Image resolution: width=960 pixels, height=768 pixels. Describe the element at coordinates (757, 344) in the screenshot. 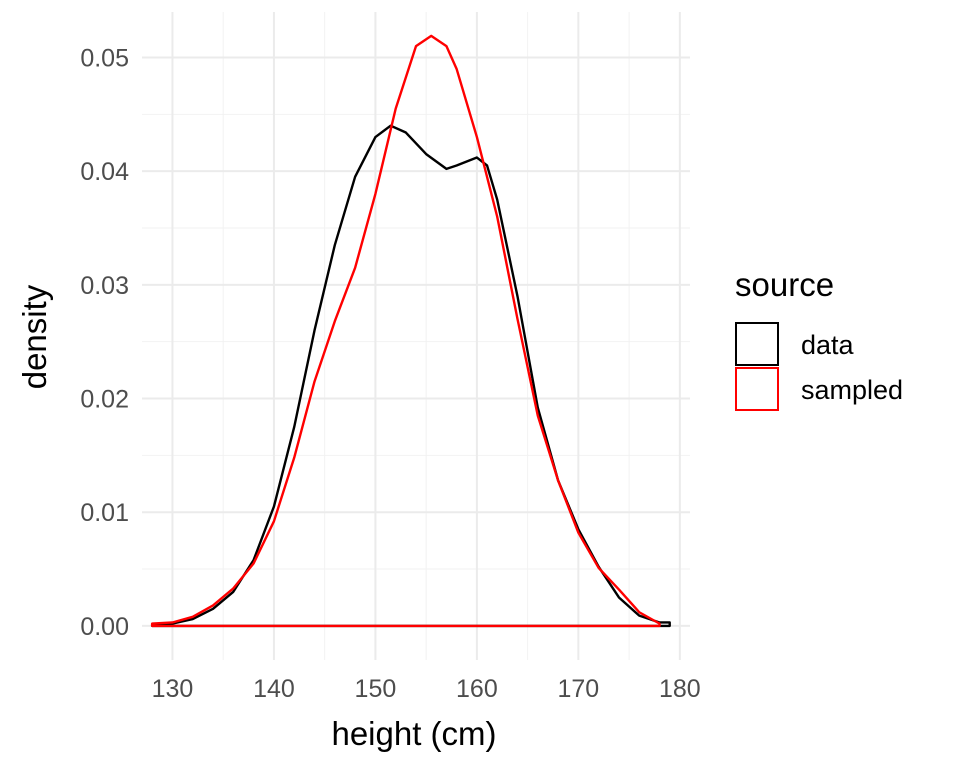

I see `legend-key-data` at that location.